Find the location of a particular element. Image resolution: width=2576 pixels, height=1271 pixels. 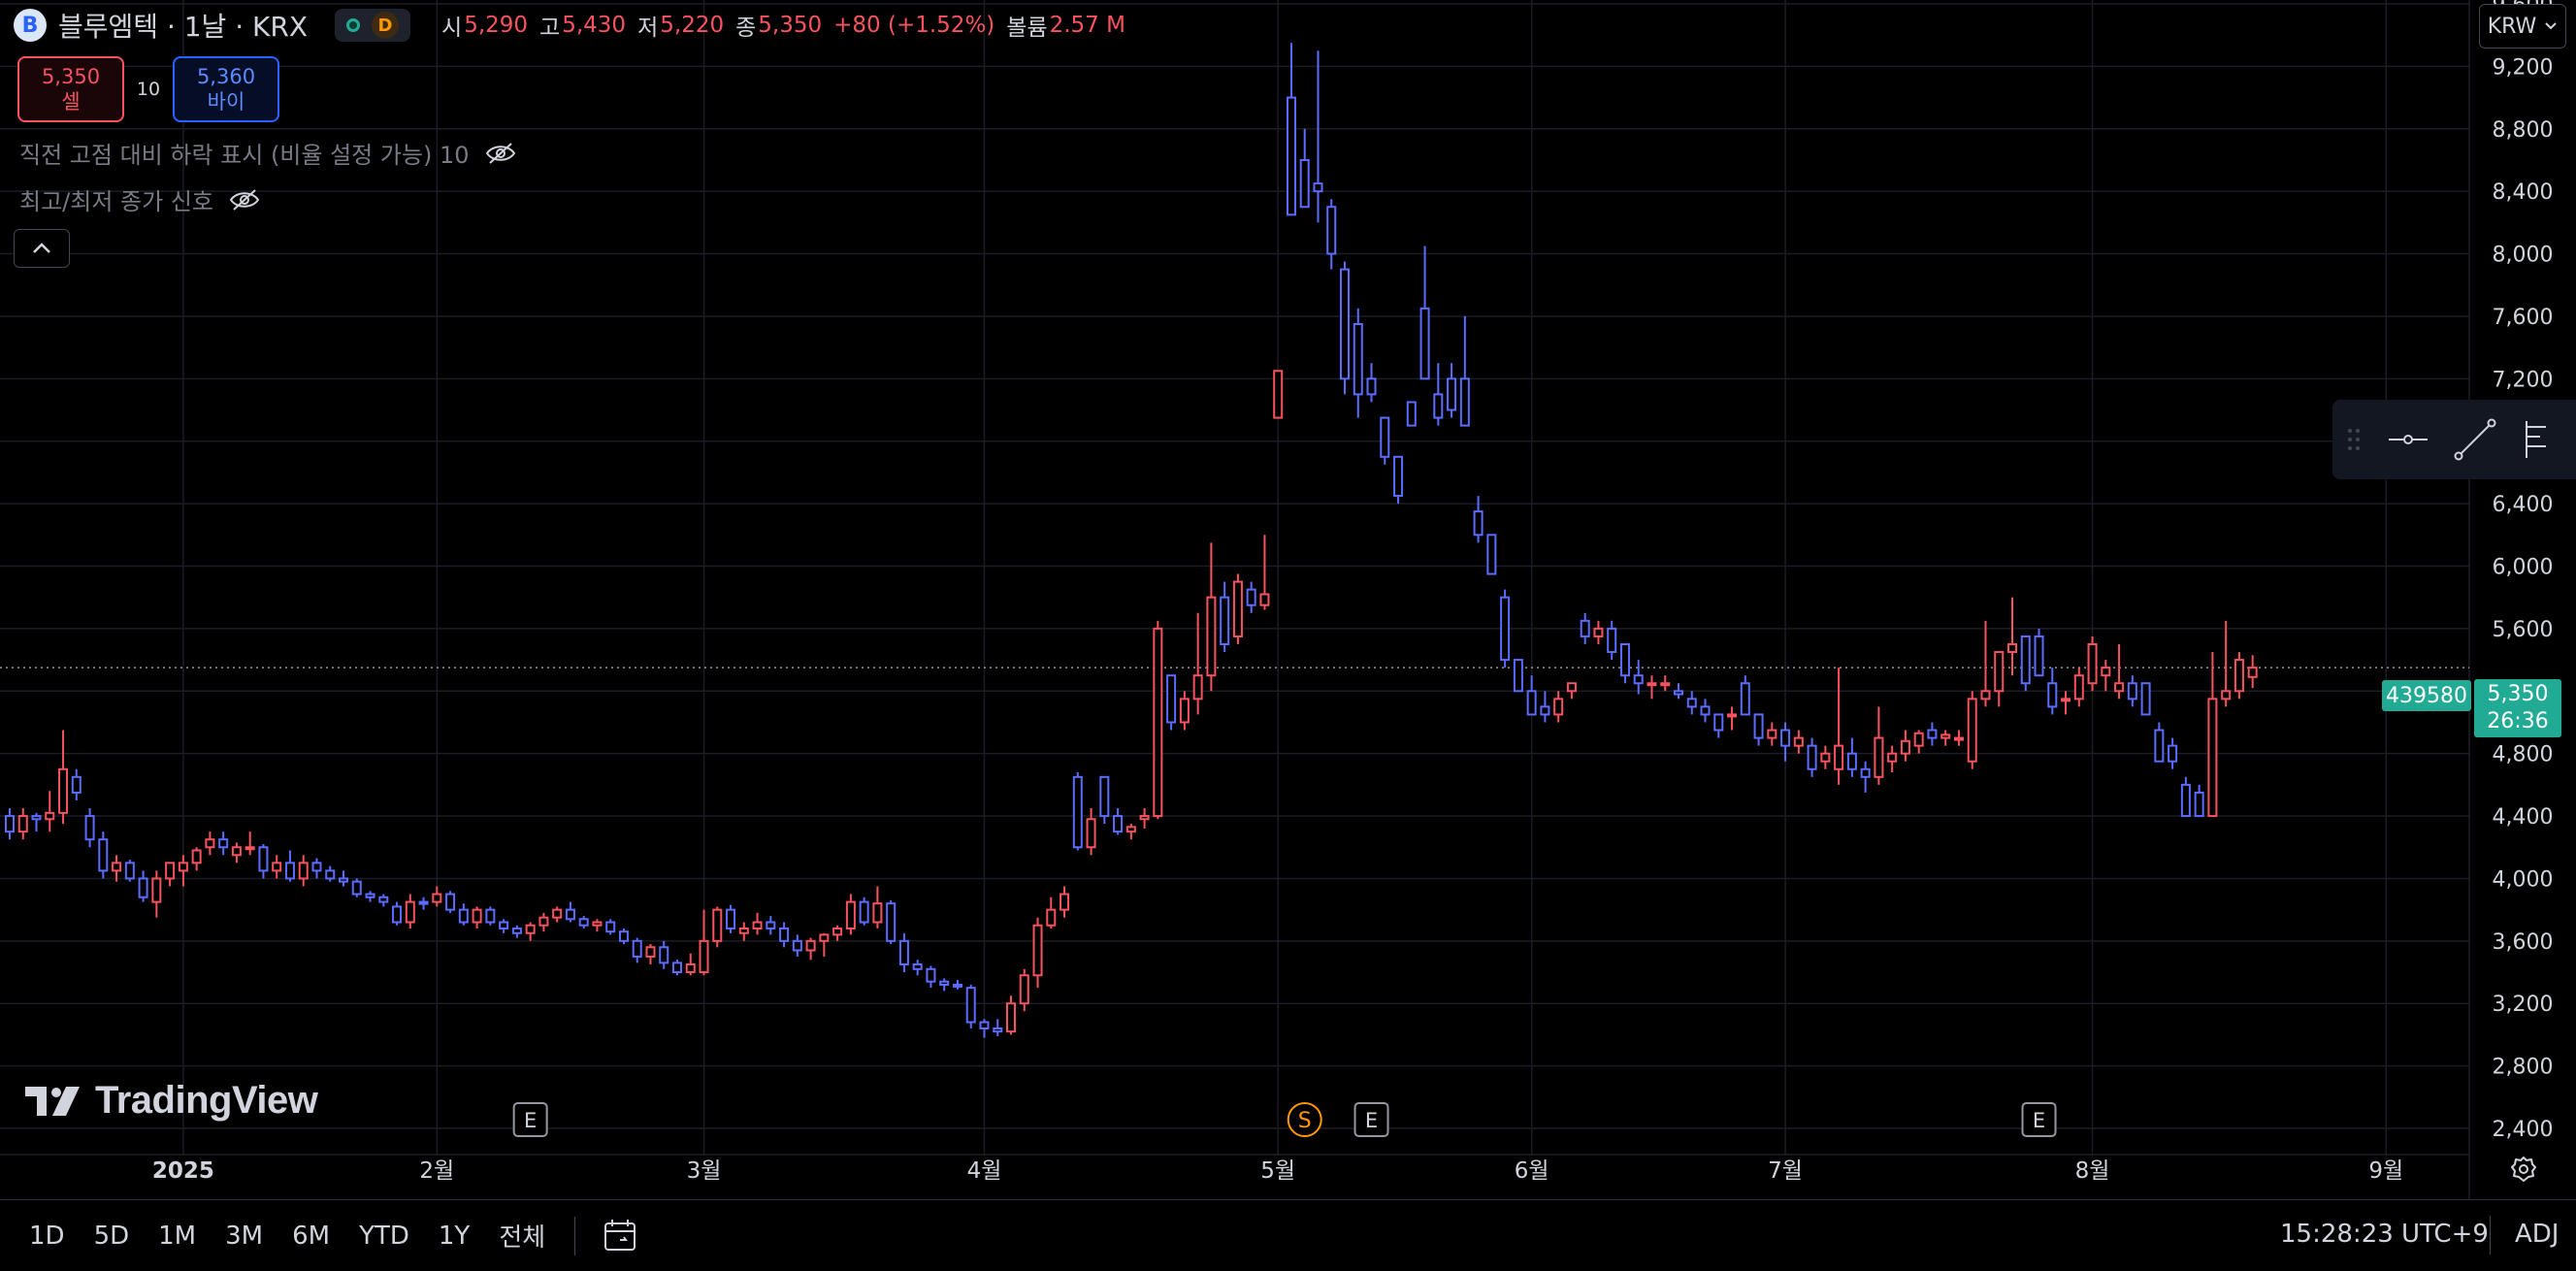

time-tick-label: 2025 is located at coordinates (183, 1171).